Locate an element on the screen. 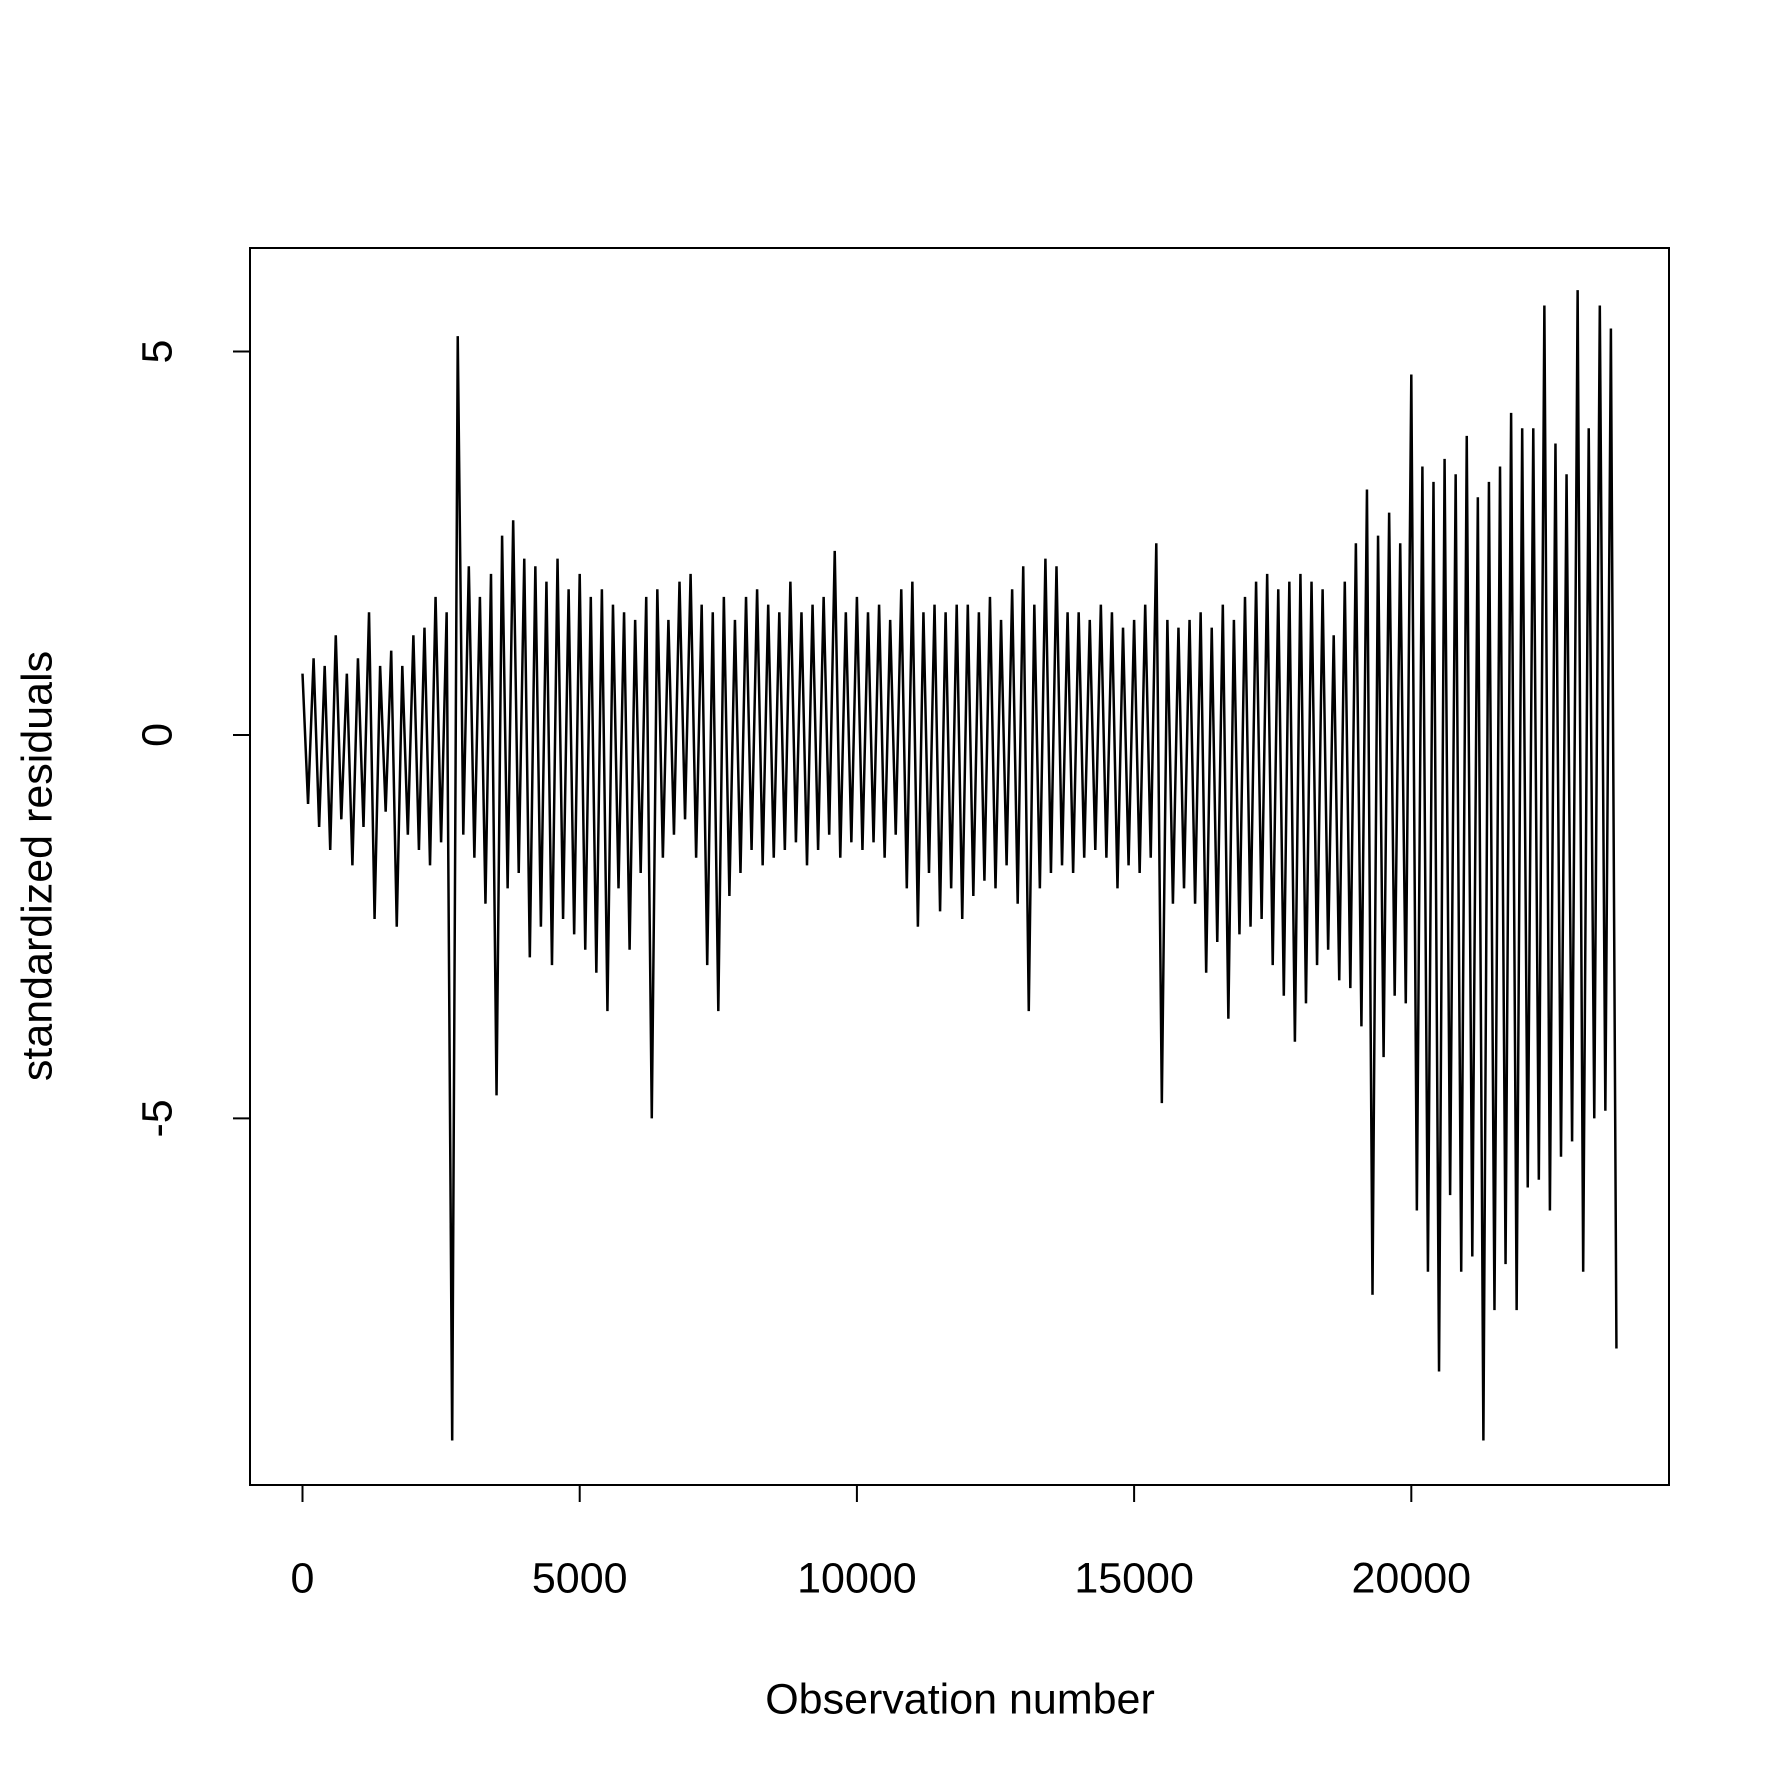 The height and width of the screenshot is (1771, 1771). y-axis-label: standardized residuals is located at coordinates (37, 866).